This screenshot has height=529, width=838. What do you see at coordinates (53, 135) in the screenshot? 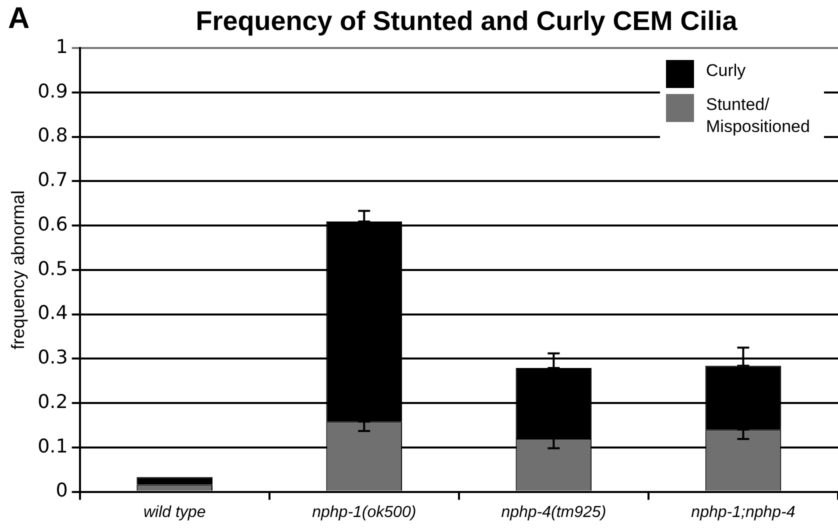
I see `y-tick-label: 0.8` at bounding box center [53, 135].